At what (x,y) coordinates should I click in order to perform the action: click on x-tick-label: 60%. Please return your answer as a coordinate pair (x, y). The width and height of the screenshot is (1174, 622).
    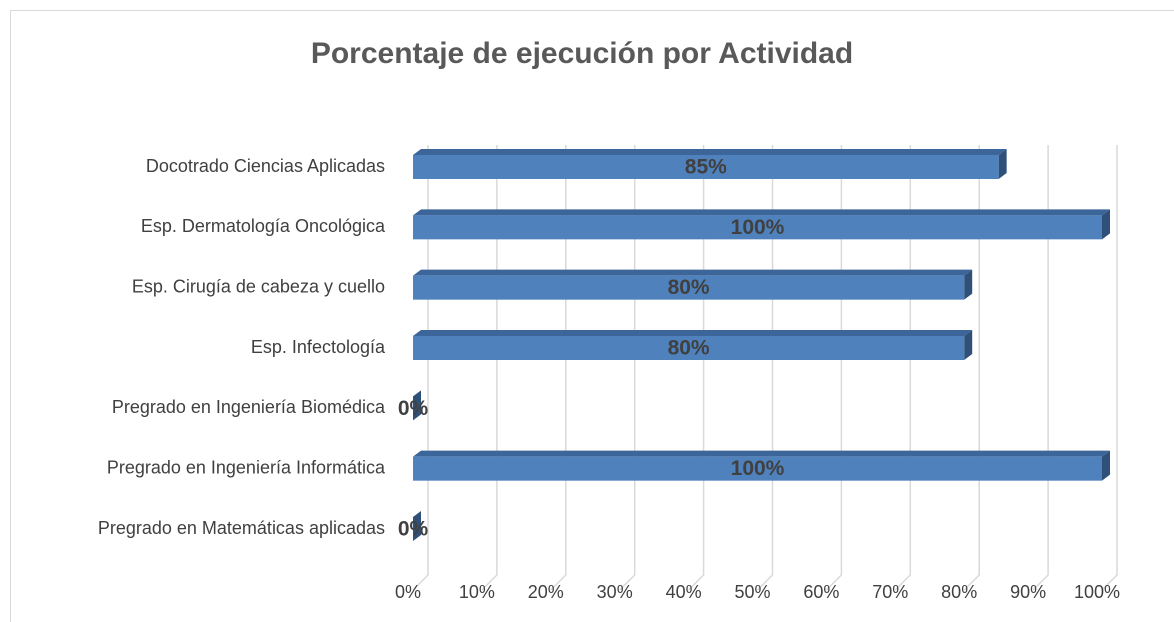
    Looking at the image, I should click on (821, 592).